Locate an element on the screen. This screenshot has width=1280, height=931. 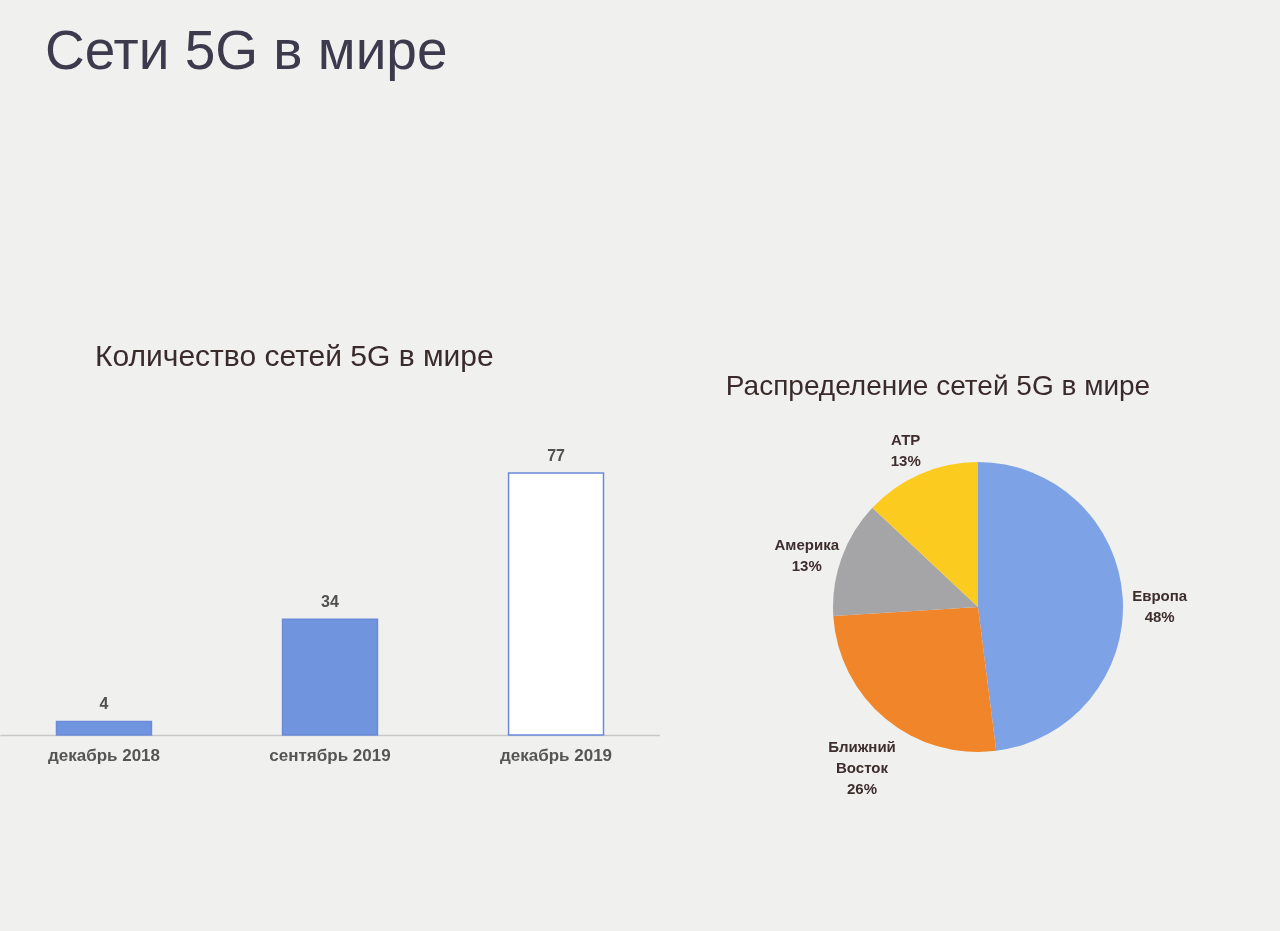
slice-label: АТР is located at coordinates (906, 439).